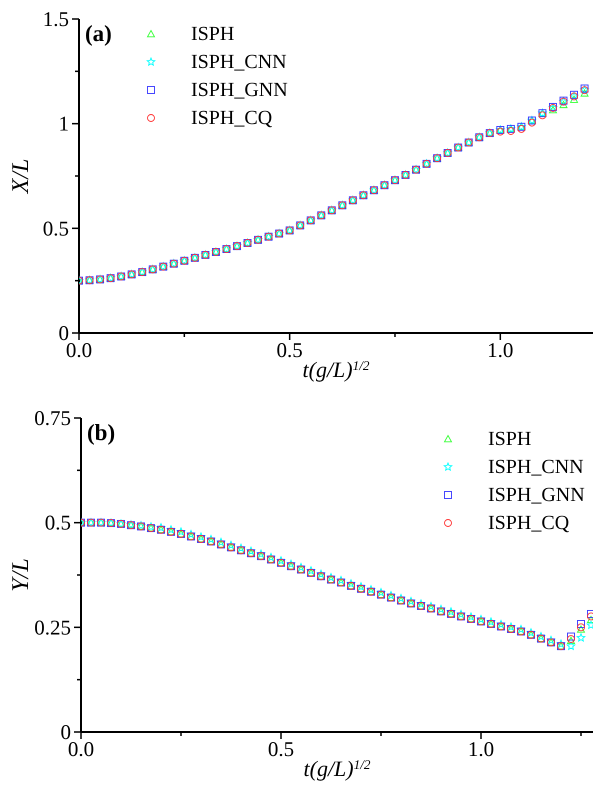 This screenshot has width=593, height=789. I want to click on y-axis-title: X/L, so click(21, 176).